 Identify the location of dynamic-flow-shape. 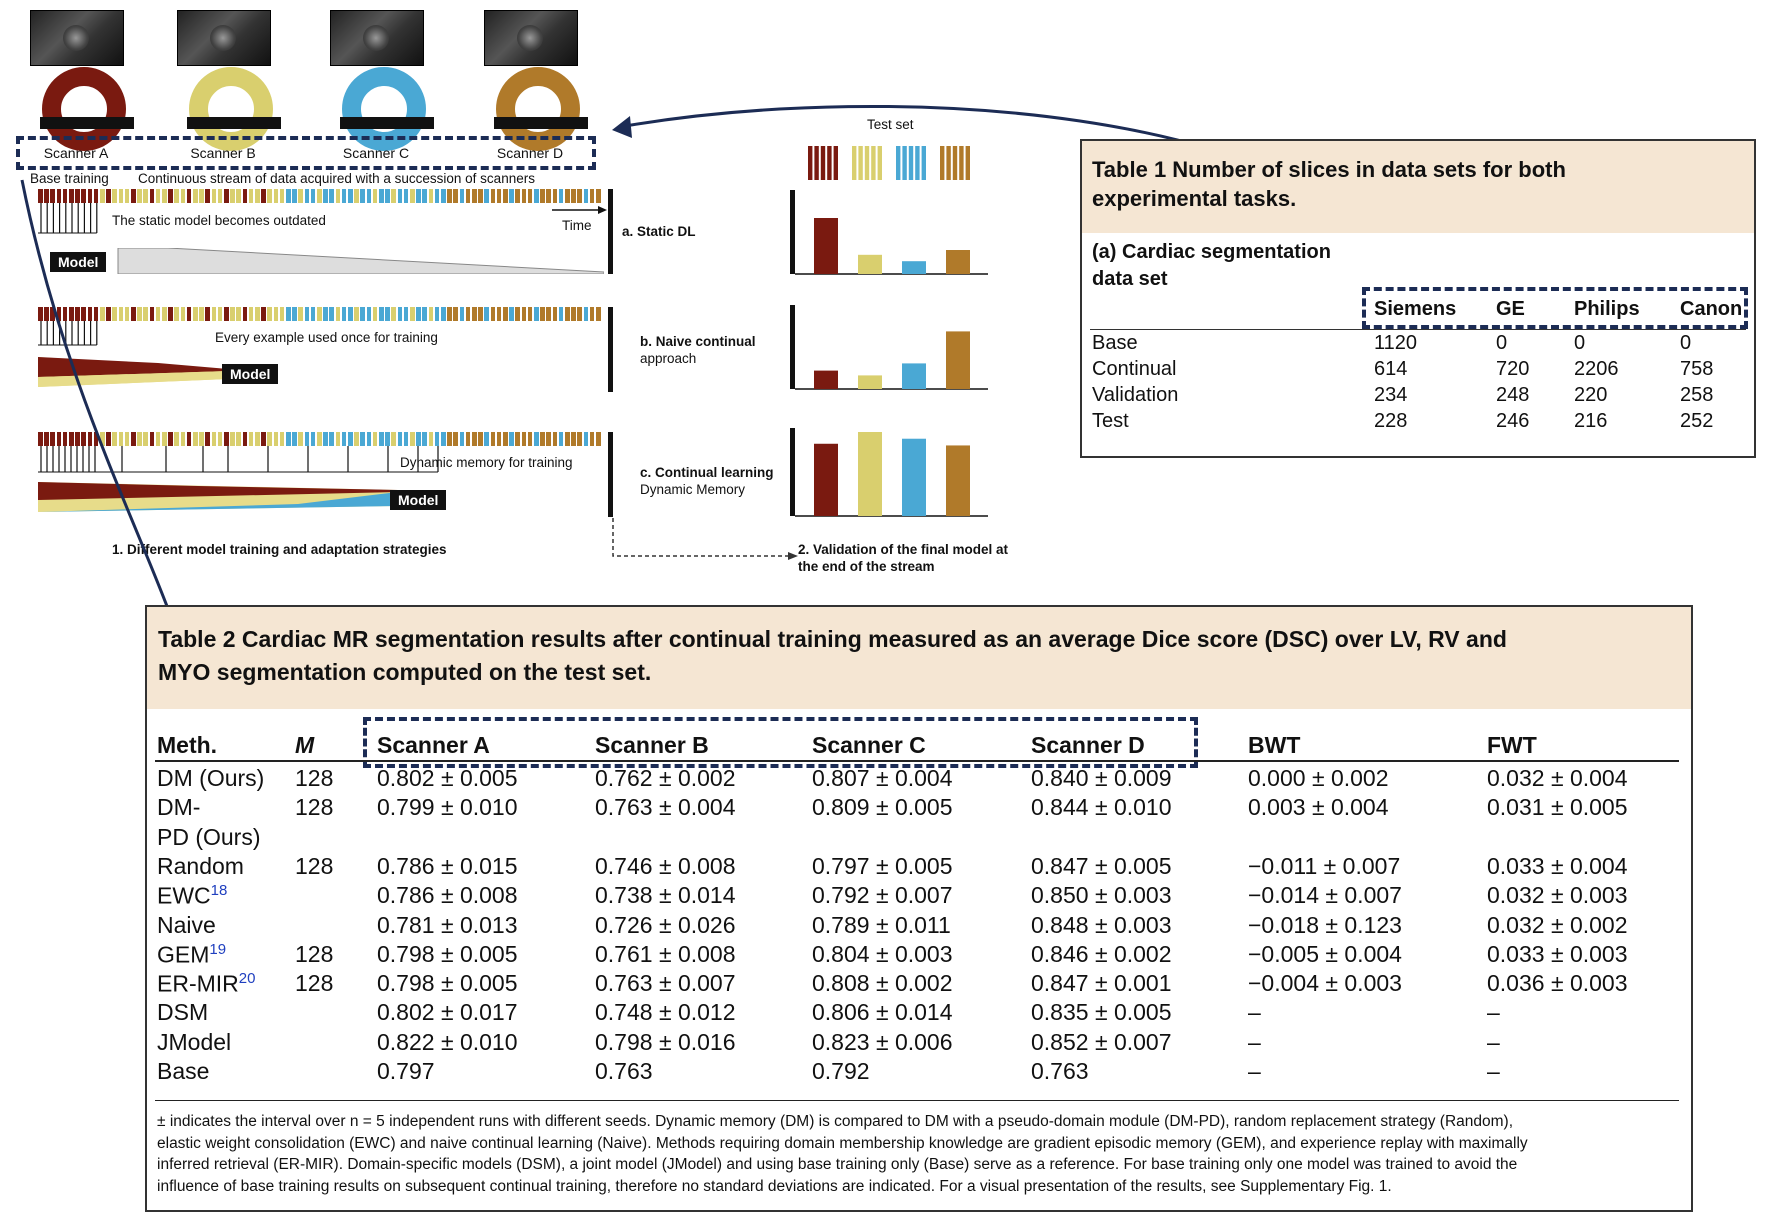
(218, 497).